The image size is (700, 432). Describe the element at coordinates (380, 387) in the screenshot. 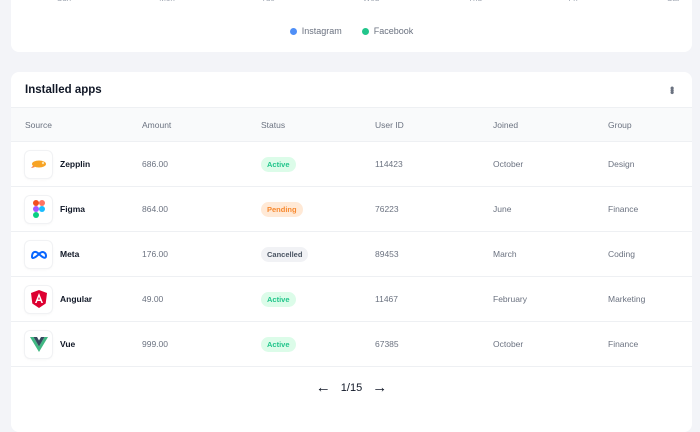

I see `next-page-arrow-icon: →` at that location.